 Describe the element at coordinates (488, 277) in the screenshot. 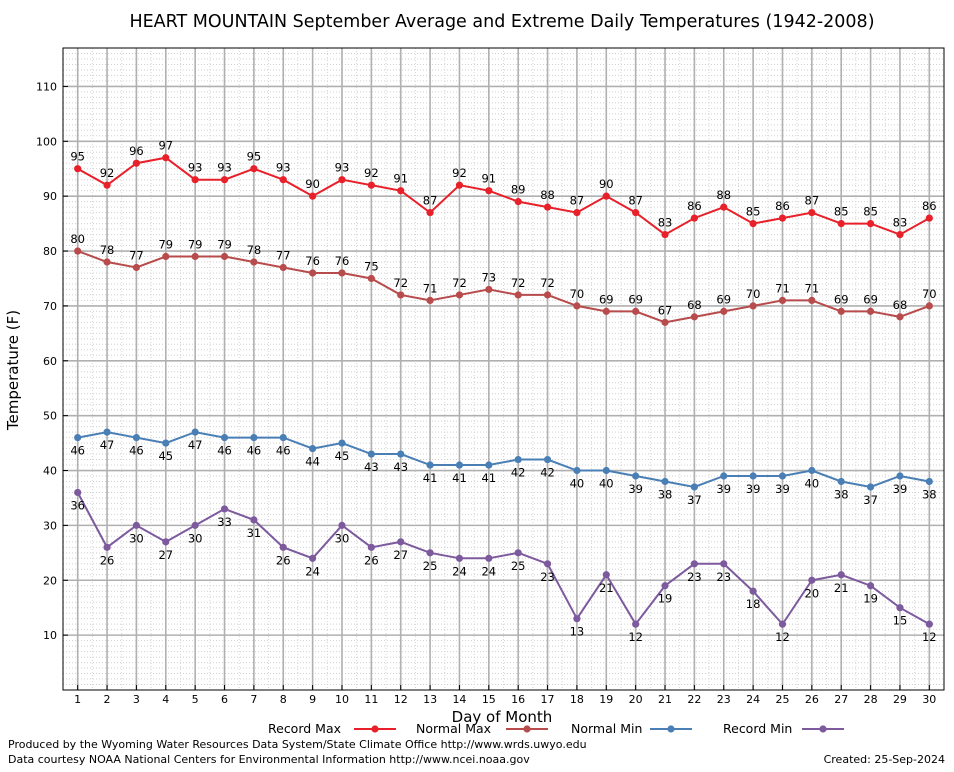

I see `data-label-normal-max: 73` at that location.